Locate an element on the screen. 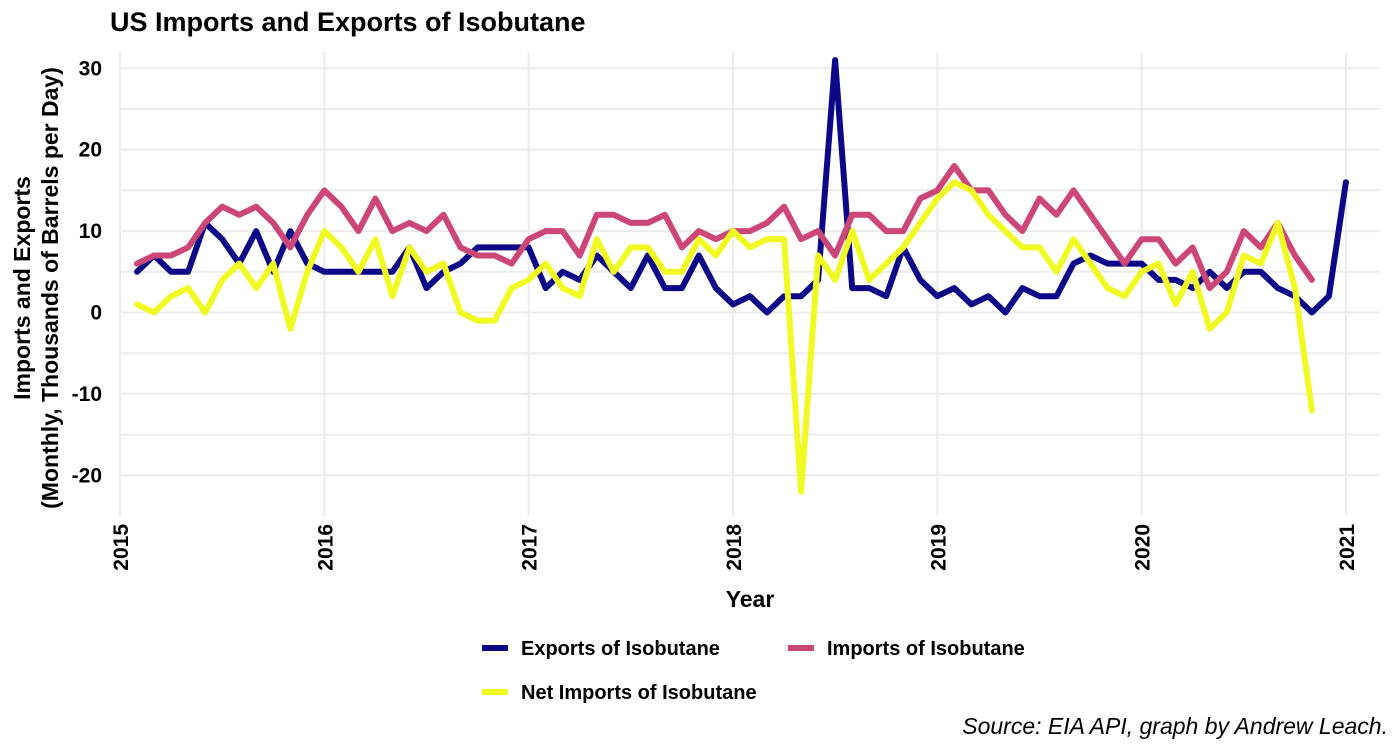 Image resolution: width=1400 pixels, height=750 pixels. legend-label: Imports of Isobutane is located at coordinates (926, 649).